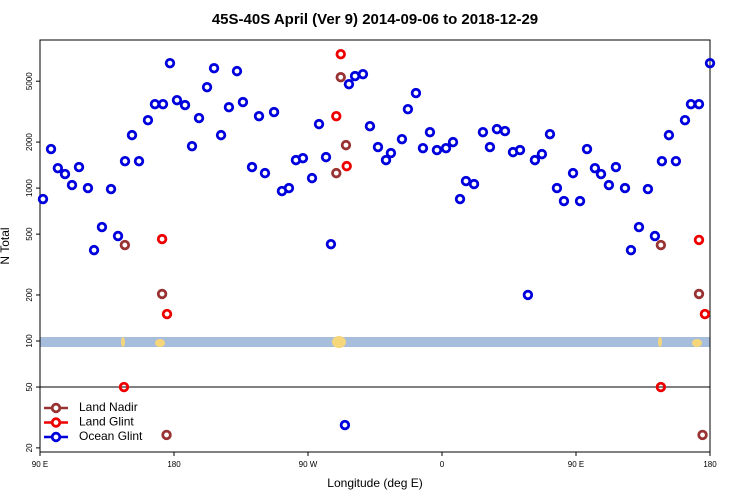 The image size is (750, 500). What do you see at coordinates (106, 422) in the screenshot?
I see `legend-label: Land Glint` at bounding box center [106, 422].